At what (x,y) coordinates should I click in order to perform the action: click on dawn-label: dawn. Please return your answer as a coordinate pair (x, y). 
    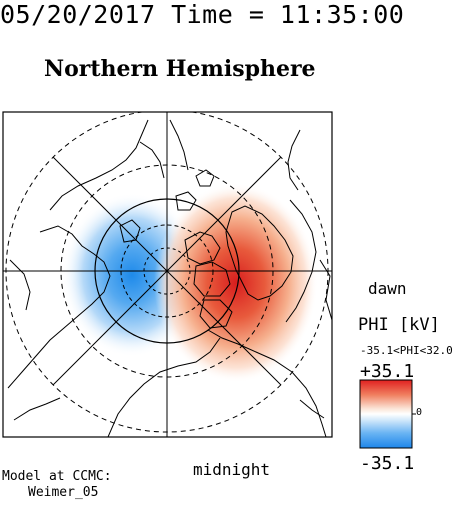
    Looking at the image, I should click on (387, 288).